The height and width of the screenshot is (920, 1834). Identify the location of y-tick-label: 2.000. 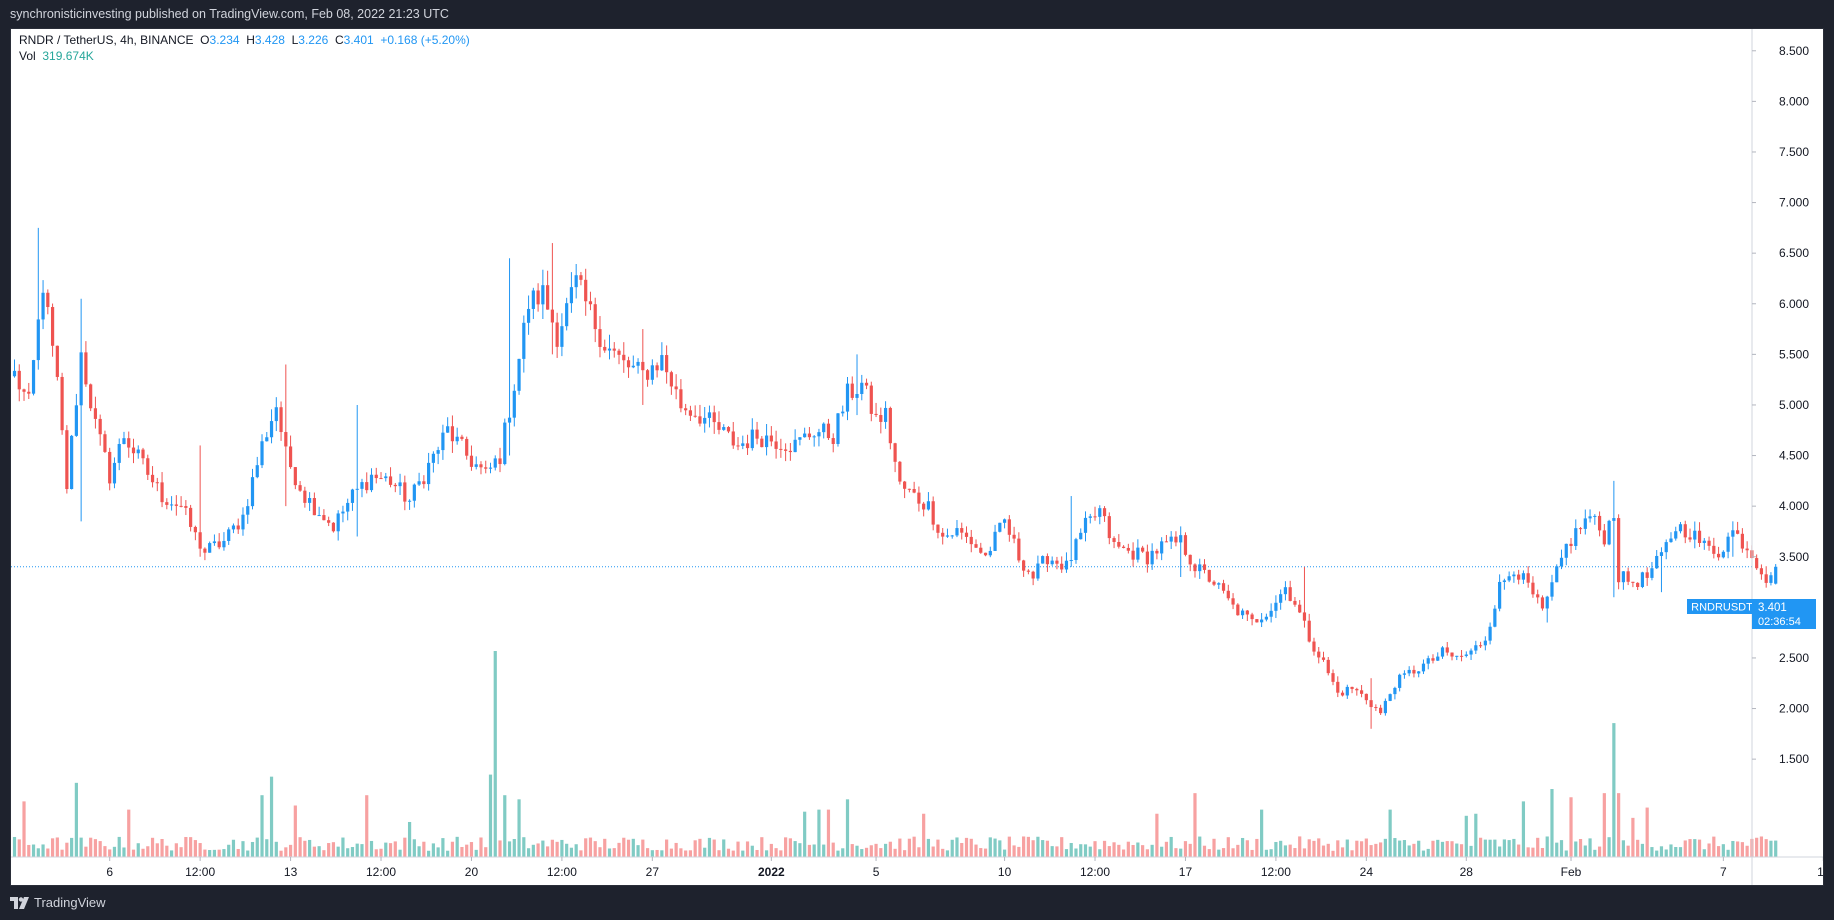
(1794, 709).